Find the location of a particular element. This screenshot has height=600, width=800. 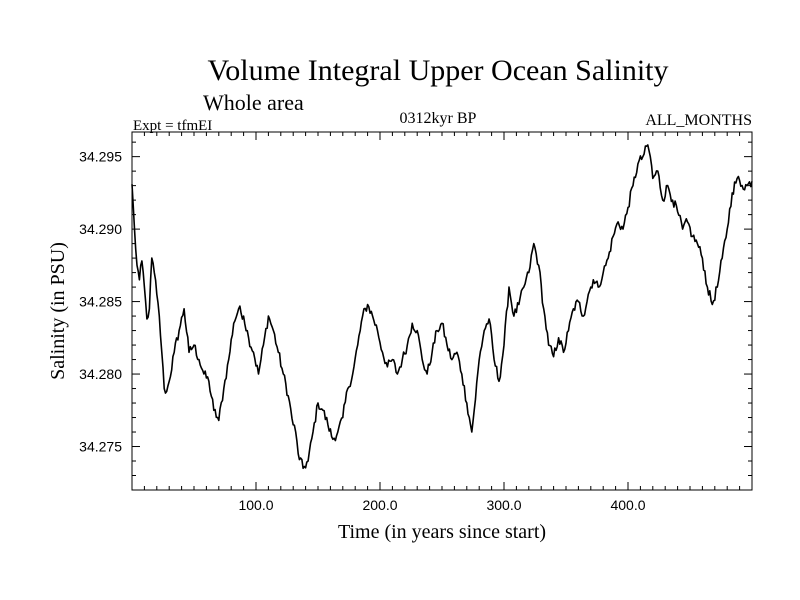

y-tick-label: 34.295 is located at coordinates (100, 157).